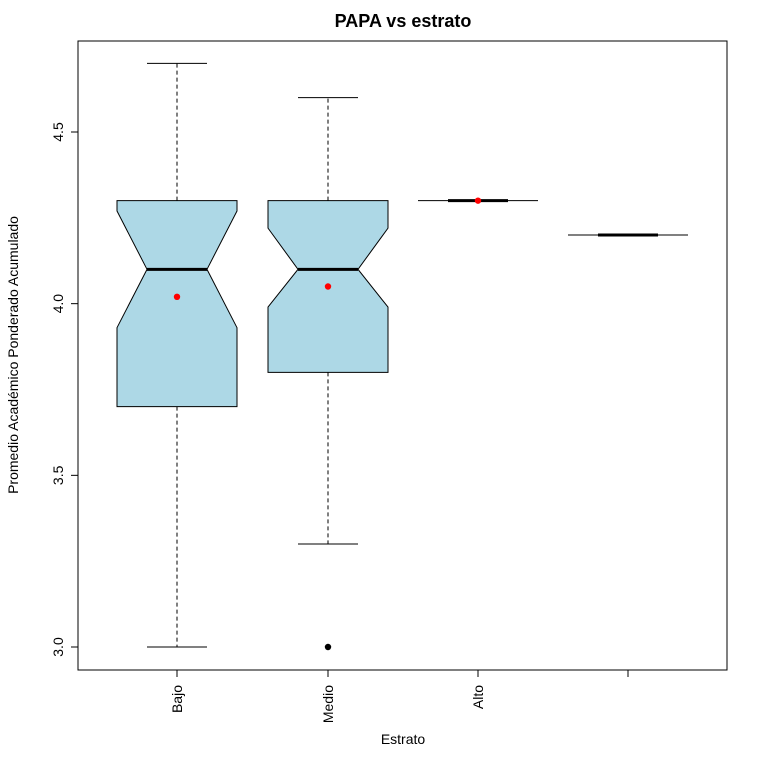 The width and height of the screenshot is (768, 768). I want to click on box-alto, so click(478, 200).